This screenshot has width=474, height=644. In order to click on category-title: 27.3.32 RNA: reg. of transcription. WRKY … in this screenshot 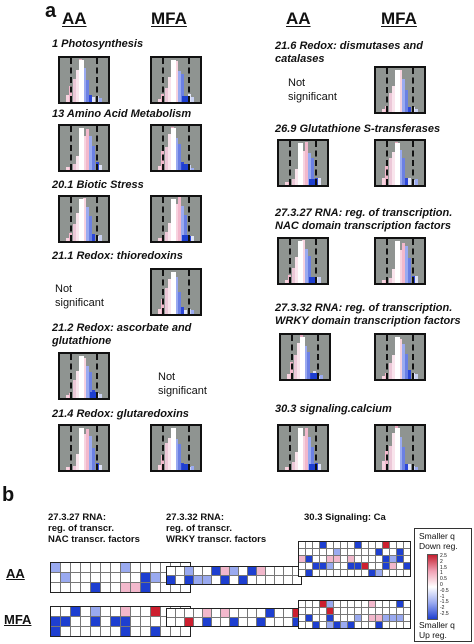, I will do `click(368, 314)`.